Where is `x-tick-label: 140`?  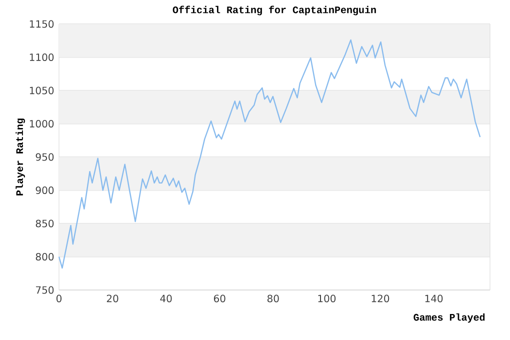 x-tick-label: 140 is located at coordinates (434, 298).